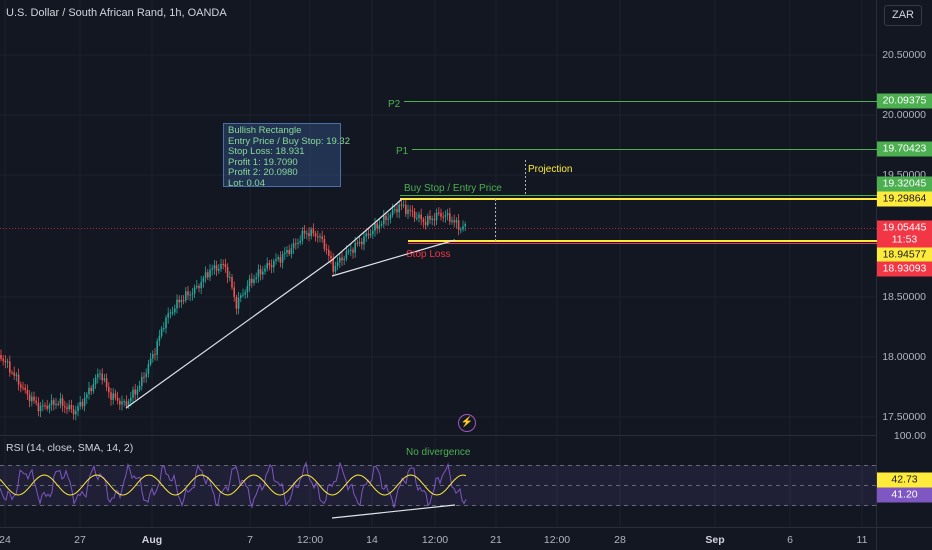  I want to click on currency-button: ZAR, so click(903, 15).